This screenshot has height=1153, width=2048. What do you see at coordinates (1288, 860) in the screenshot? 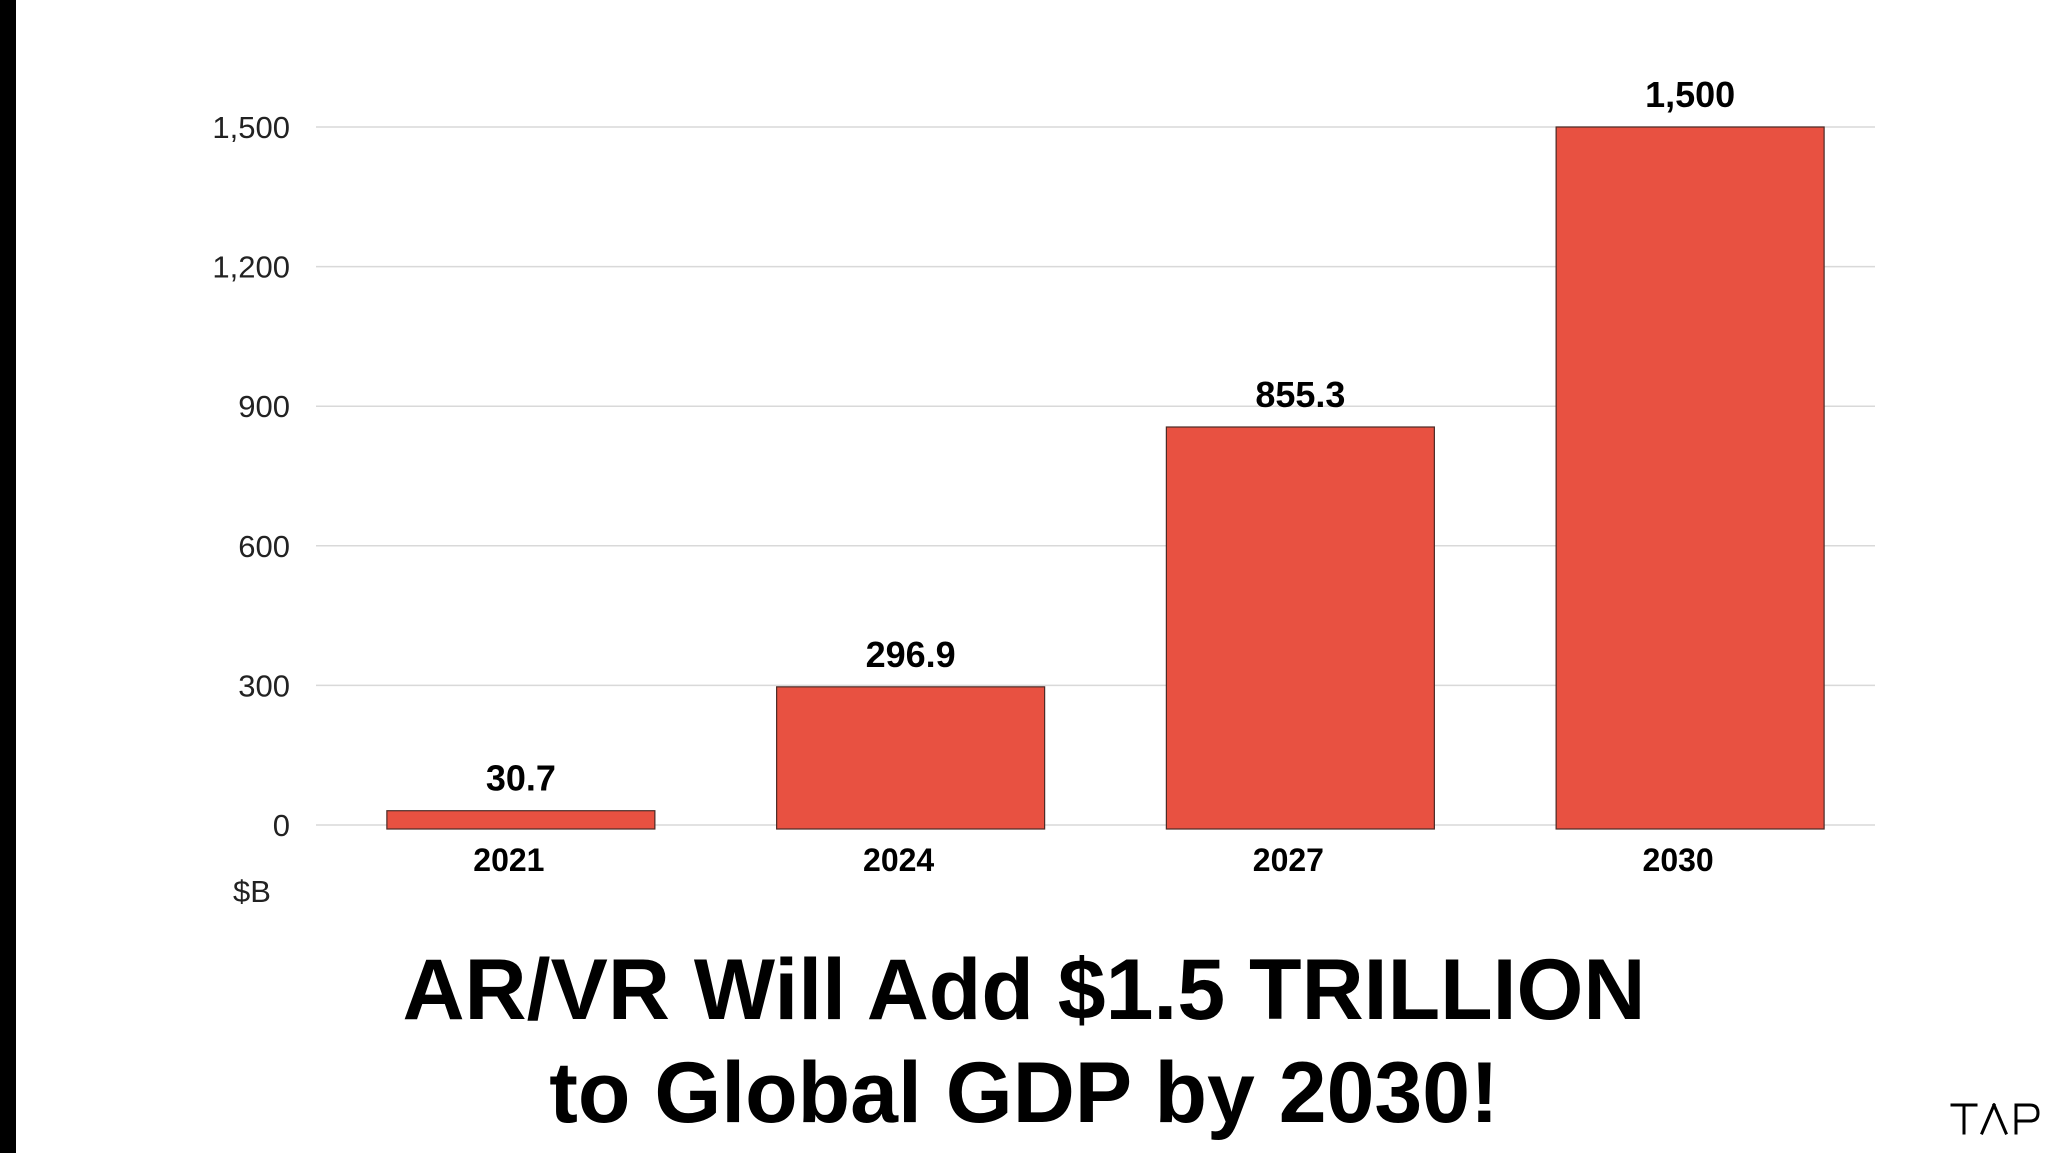
I see `x-tick-label: 2027` at bounding box center [1288, 860].